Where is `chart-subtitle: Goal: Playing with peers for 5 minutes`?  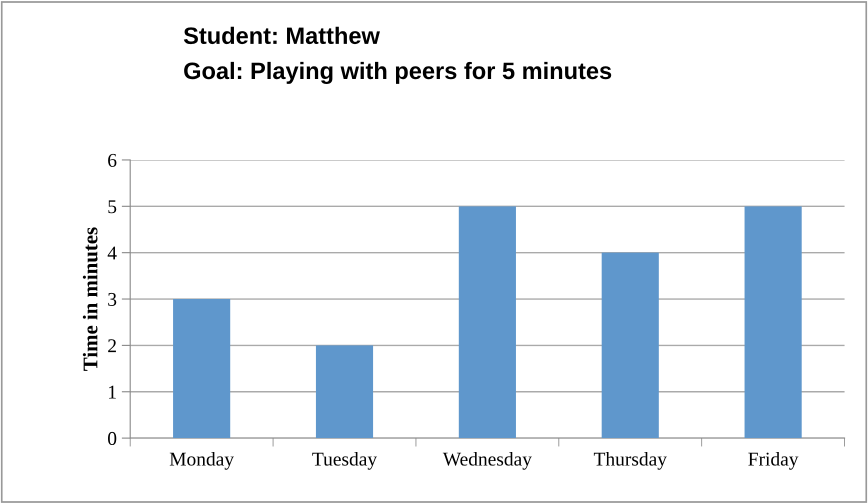
chart-subtitle: Goal: Playing with peers for 5 minutes is located at coordinates (398, 73).